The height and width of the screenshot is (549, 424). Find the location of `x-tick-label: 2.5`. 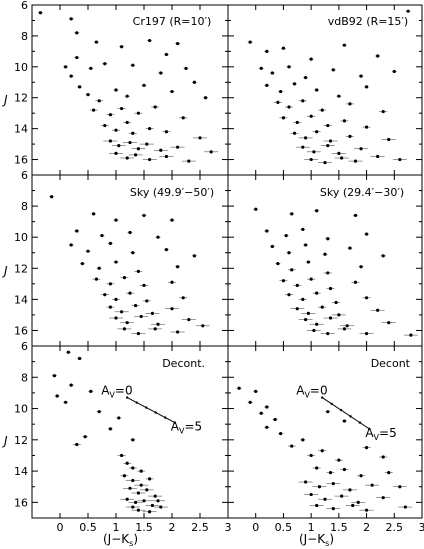

x-tick-label: 2.5 is located at coordinates (395, 527).